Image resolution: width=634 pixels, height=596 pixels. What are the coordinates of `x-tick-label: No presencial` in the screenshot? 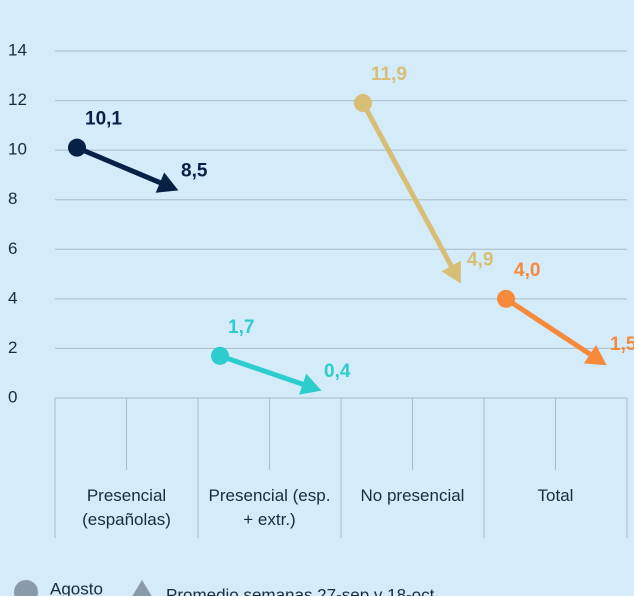 It's located at (412, 495).